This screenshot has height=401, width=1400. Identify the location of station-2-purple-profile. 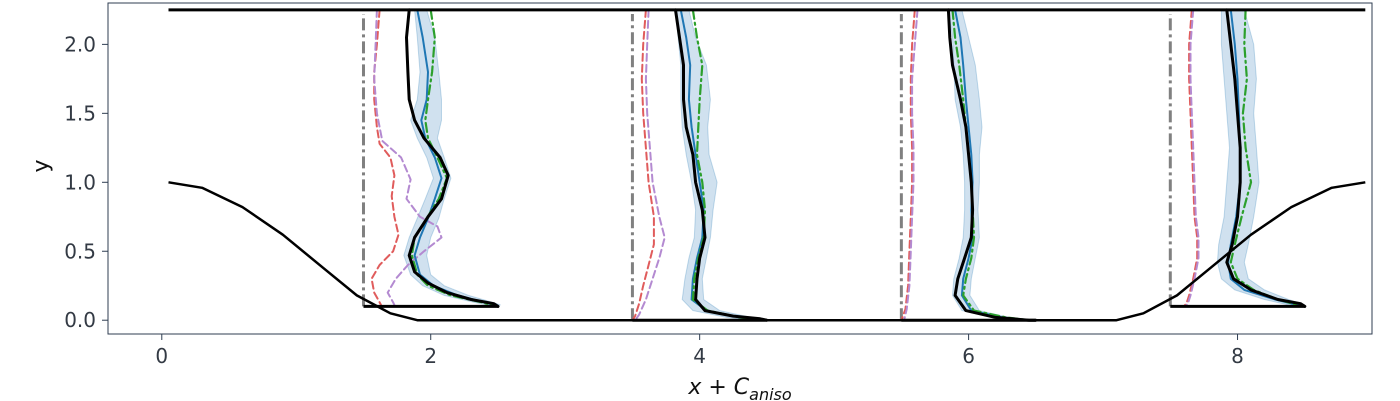
(650, 165).